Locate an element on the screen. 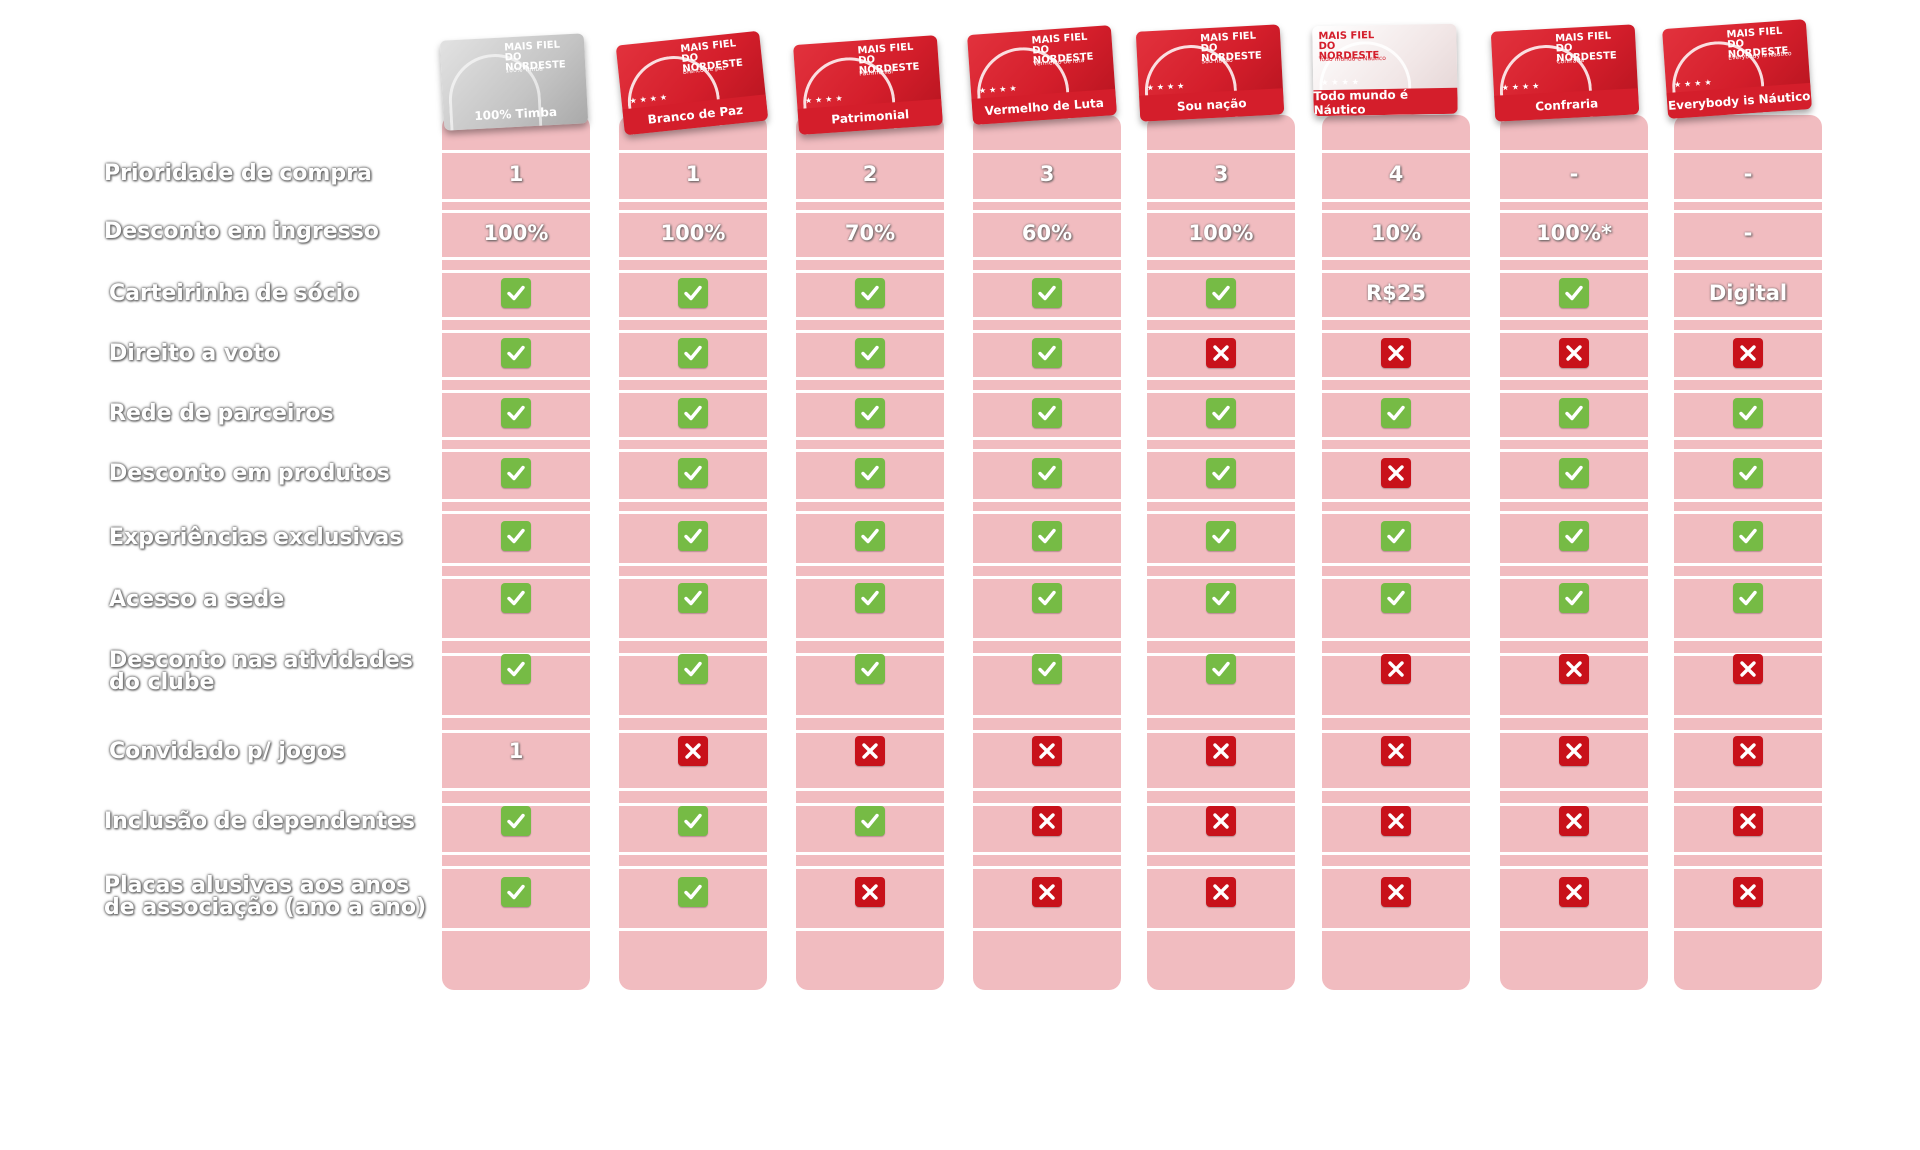  plan-name: Todo mundo é Náutico is located at coordinates (1385, 102).